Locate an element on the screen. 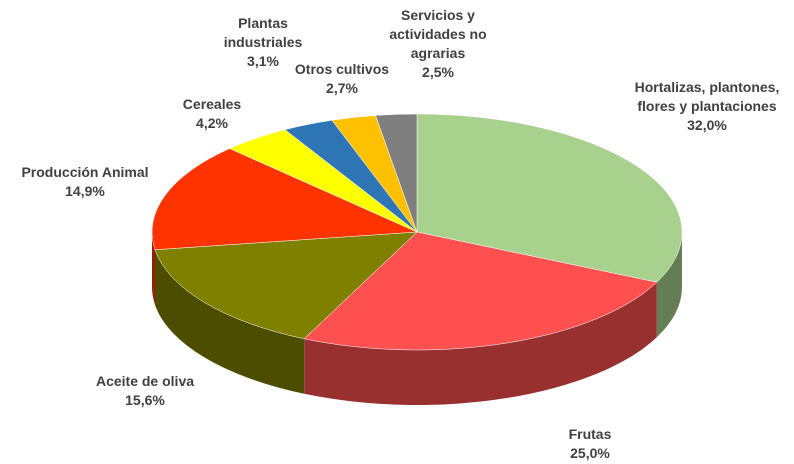 Image resolution: width=794 pixels, height=464 pixels. value-label: 14,9% is located at coordinates (85, 191).